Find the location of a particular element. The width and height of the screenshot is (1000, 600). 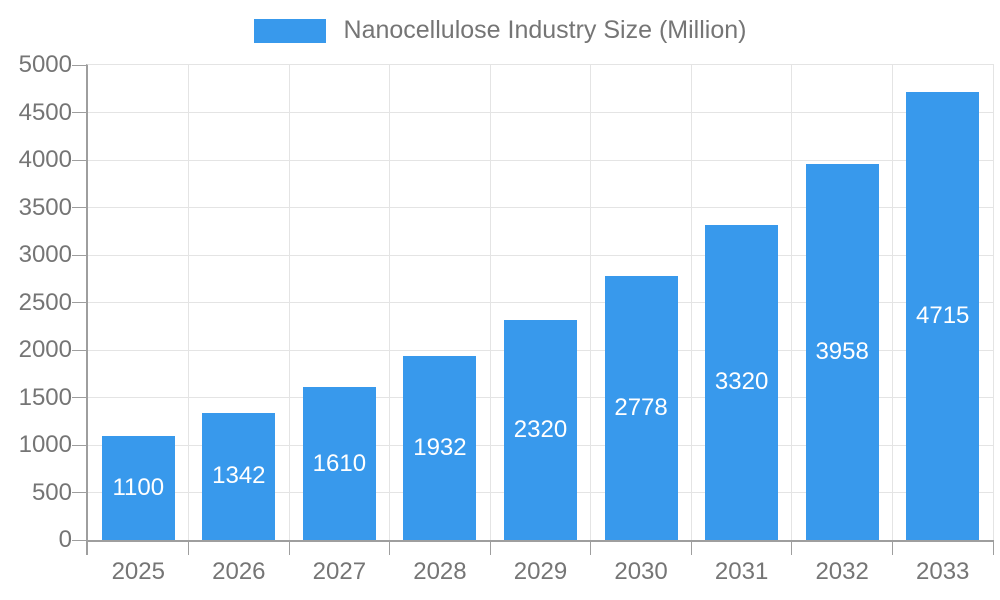

y-axis-label: 2500 is located at coordinates (45, 302).